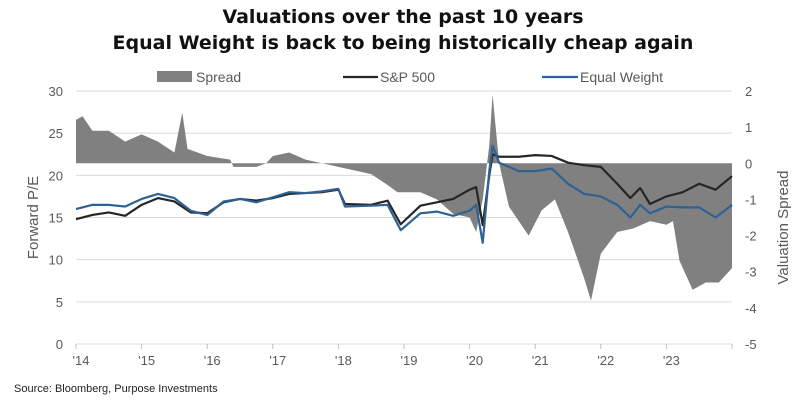 This screenshot has width=806, height=408. What do you see at coordinates (56, 133) in the screenshot?
I see `y-tick-label: 25` at bounding box center [56, 133].